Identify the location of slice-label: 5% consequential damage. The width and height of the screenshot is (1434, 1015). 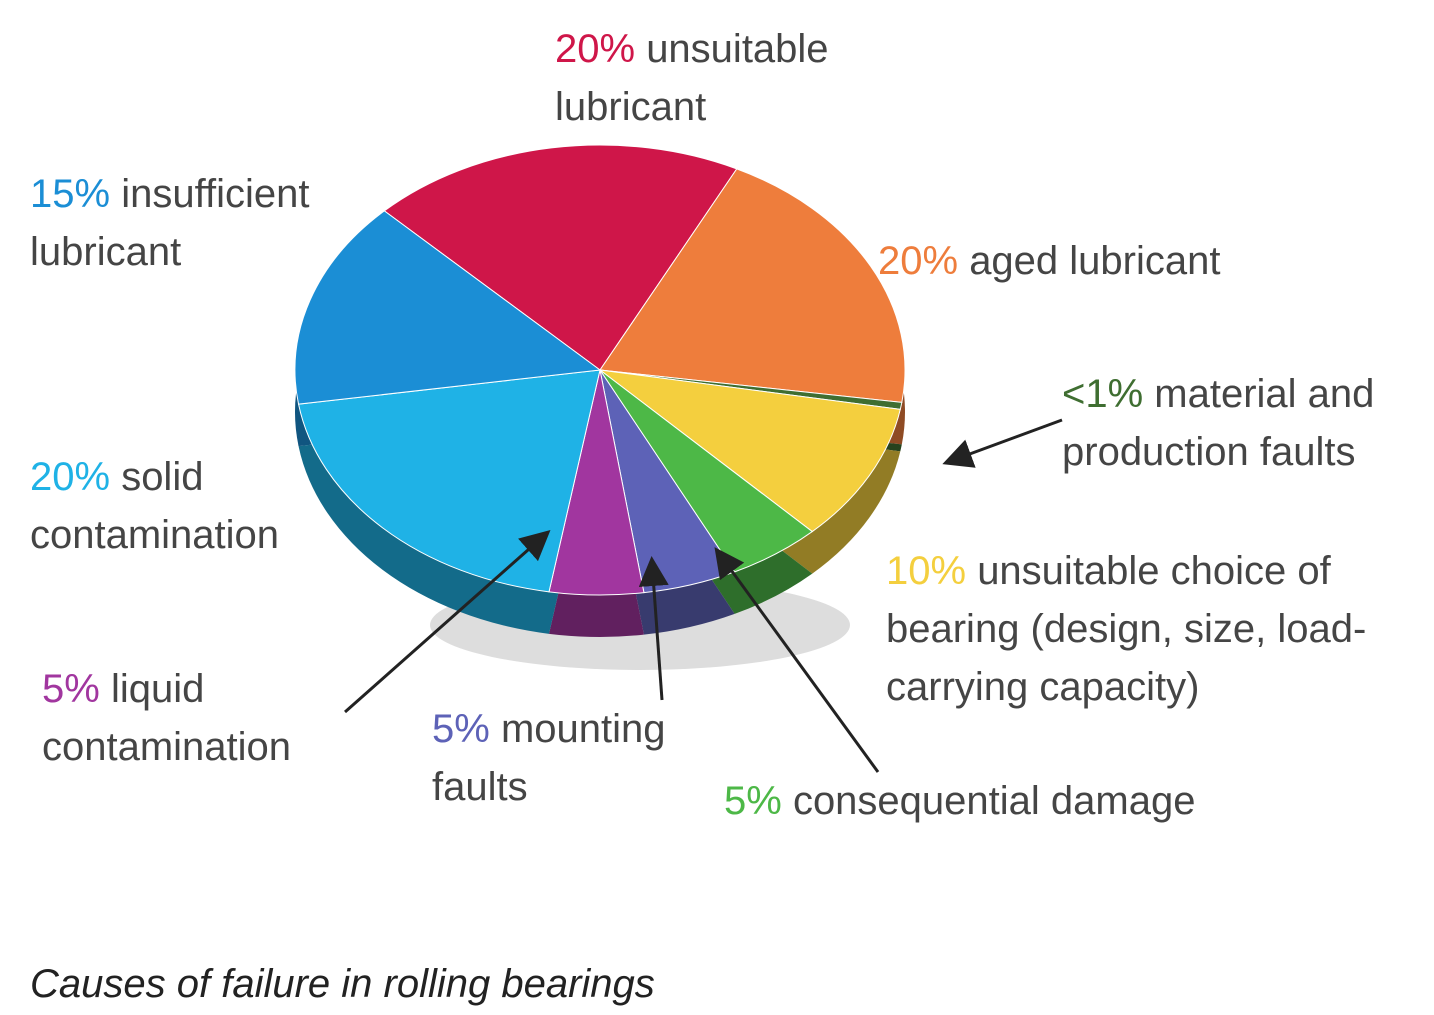
(1004, 801).